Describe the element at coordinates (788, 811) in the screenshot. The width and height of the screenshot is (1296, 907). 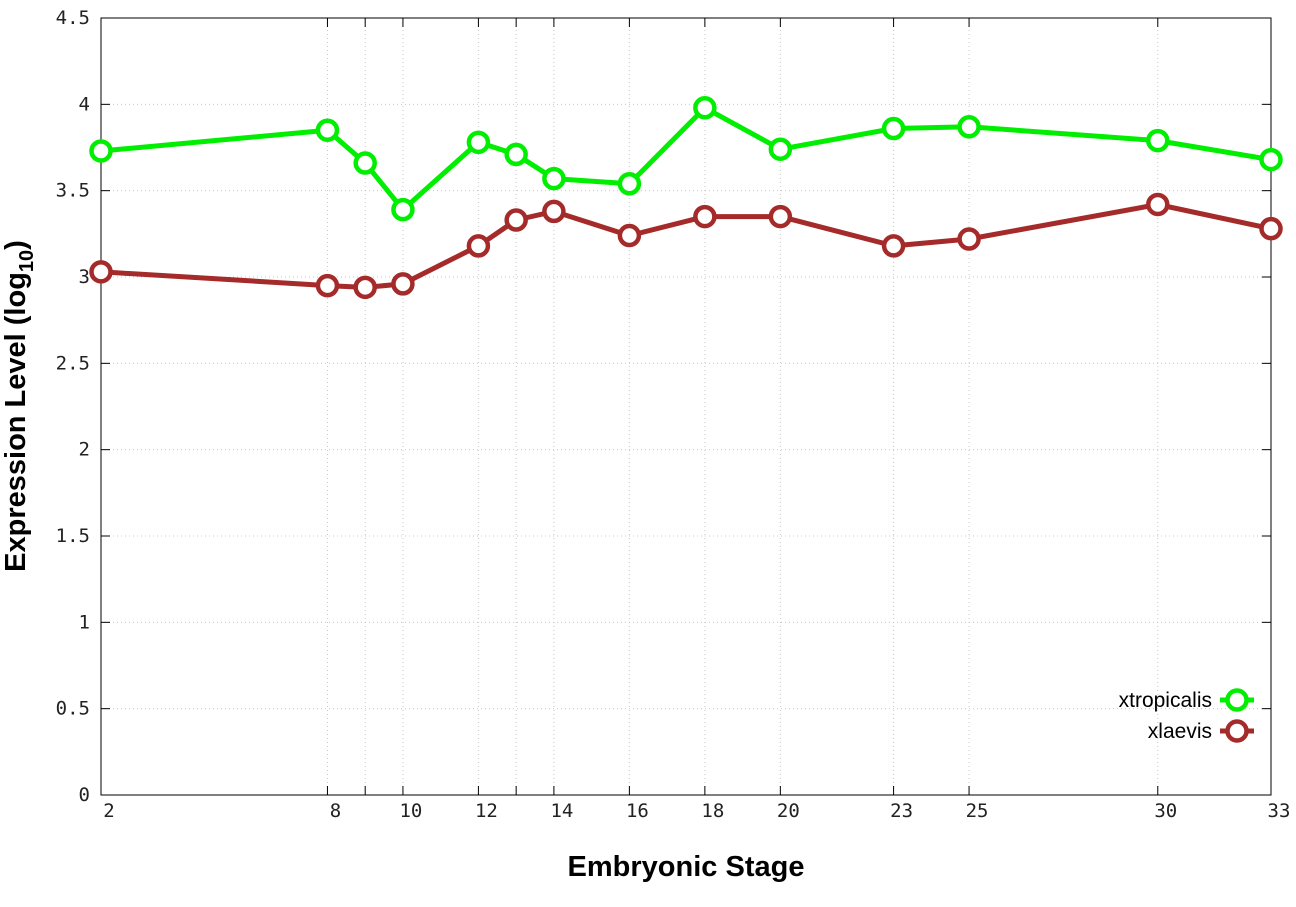
I see `x-tick-label: 20` at that location.